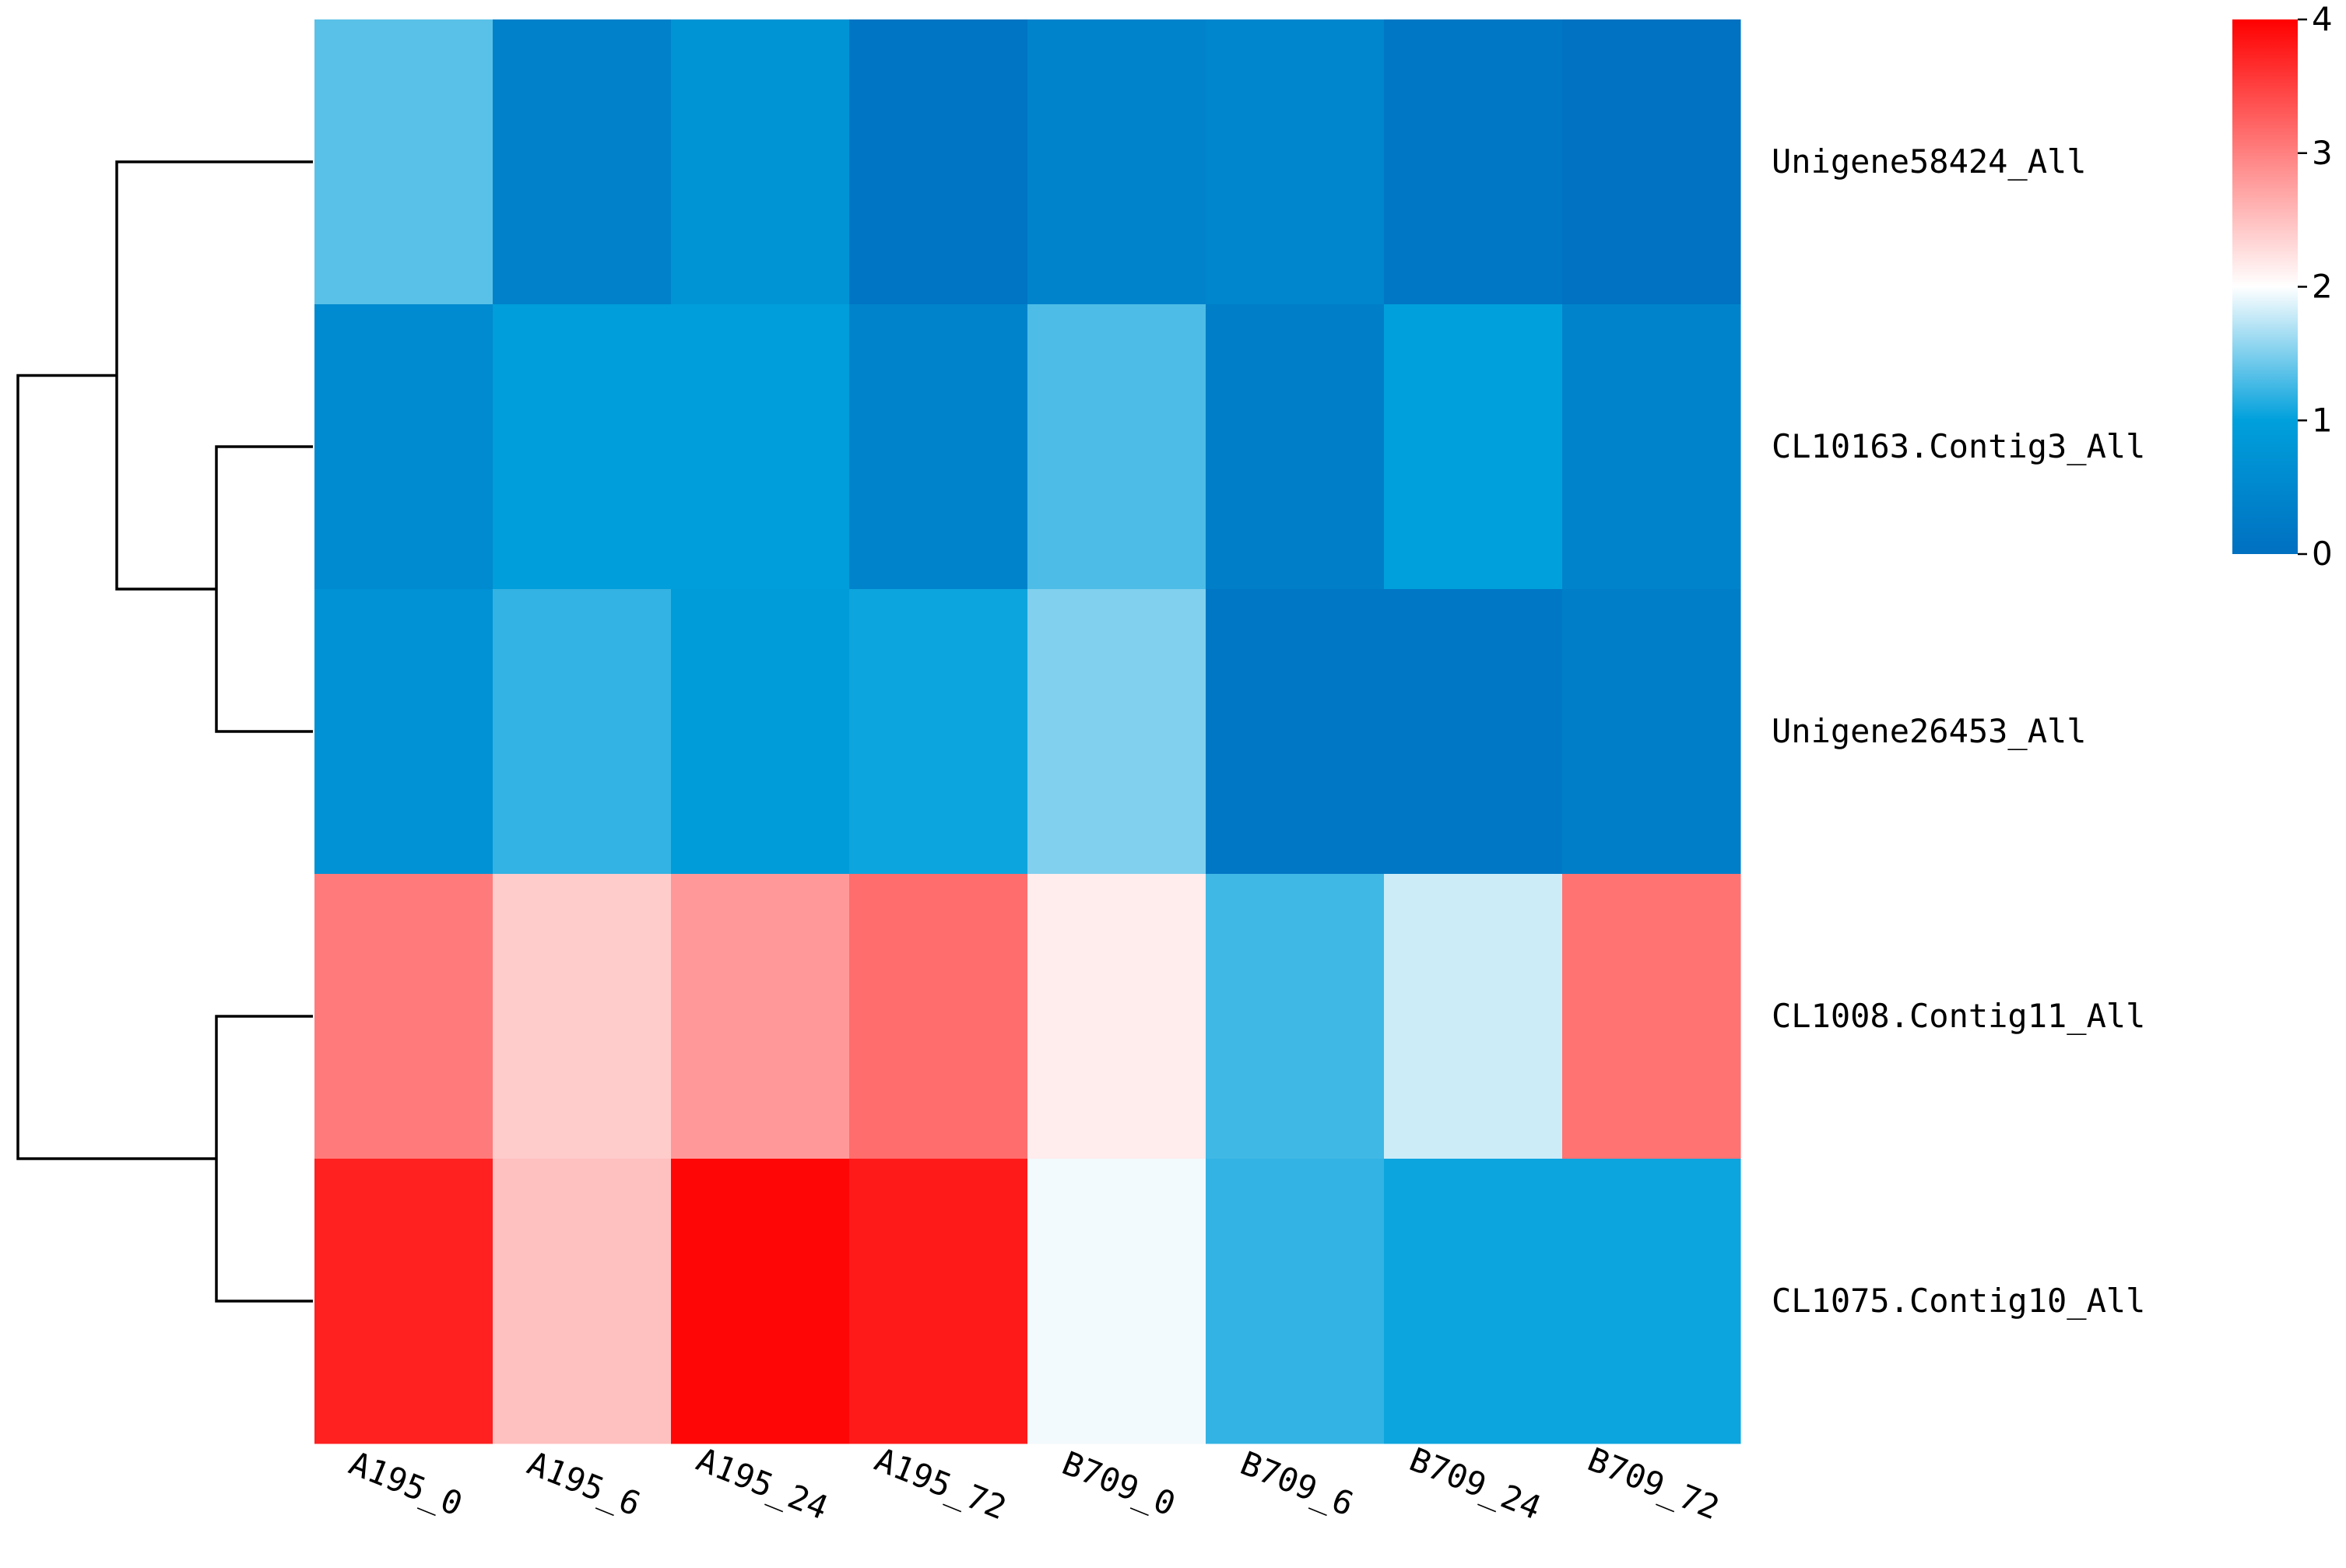 The width and height of the screenshot is (2346, 1568). Describe the element at coordinates (584, 1483) in the screenshot. I see `column-label: A195_6` at that location.